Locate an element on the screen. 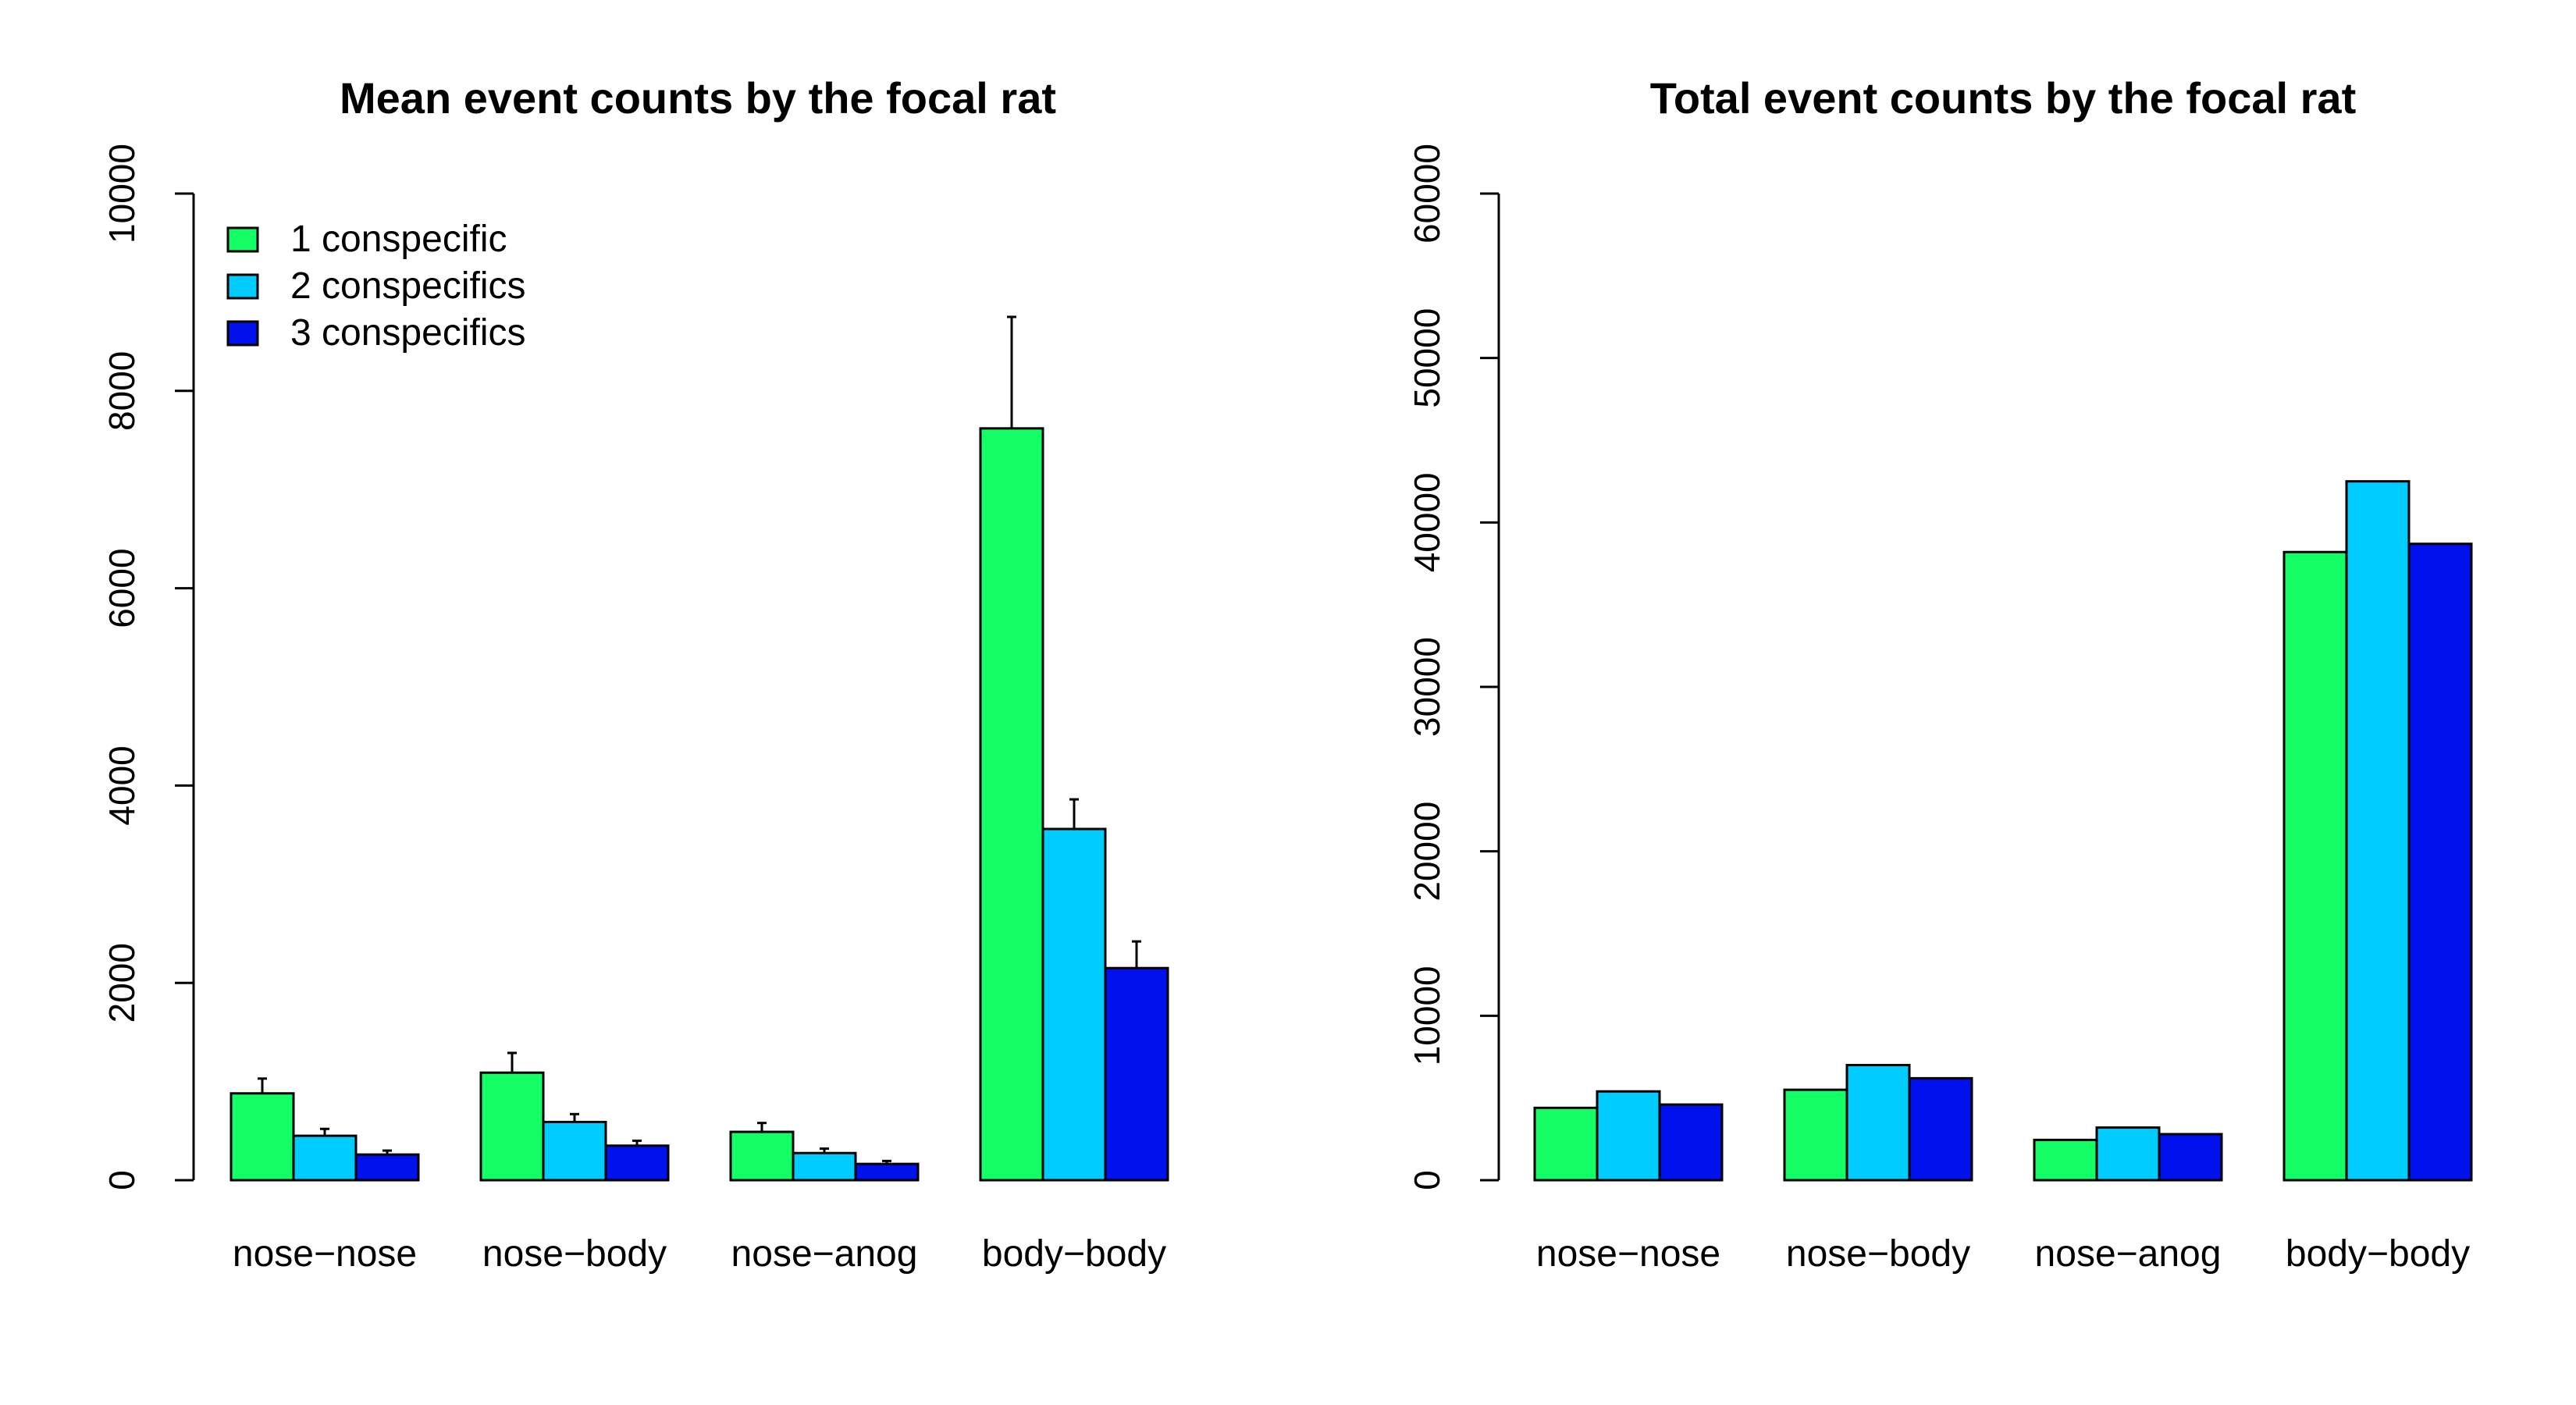 Image resolution: width=2576 pixels, height=1405 pixels. y-tick-label: 6000 is located at coordinates (121, 588).